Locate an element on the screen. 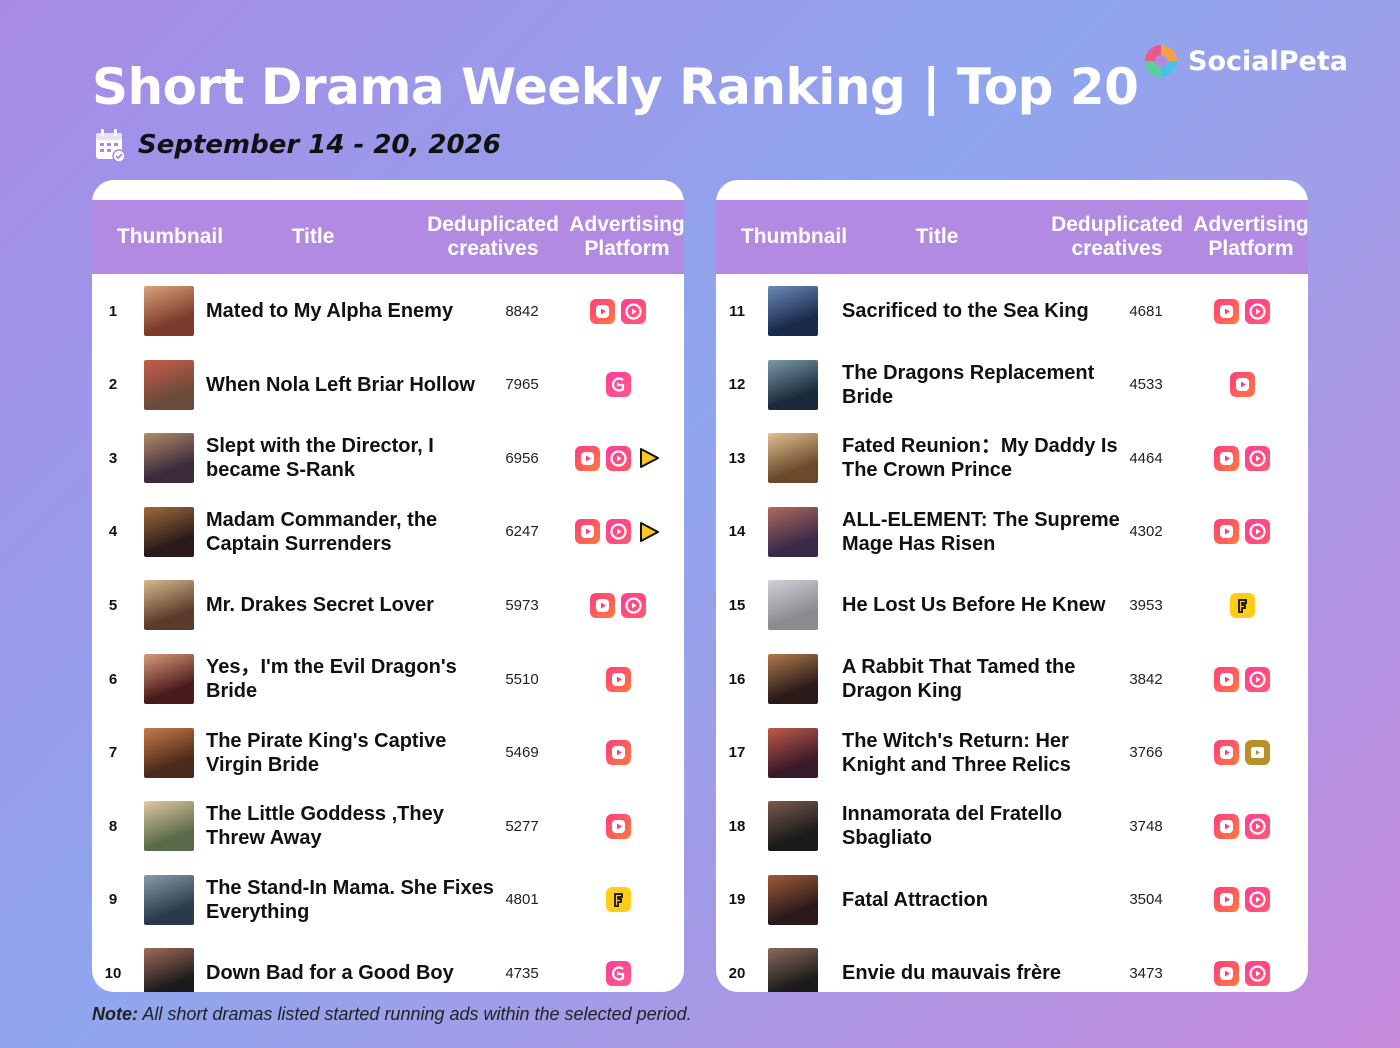 The height and width of the screenshot is (1048, 1400). rank-number: 3 is located at coordinates (113, 458).